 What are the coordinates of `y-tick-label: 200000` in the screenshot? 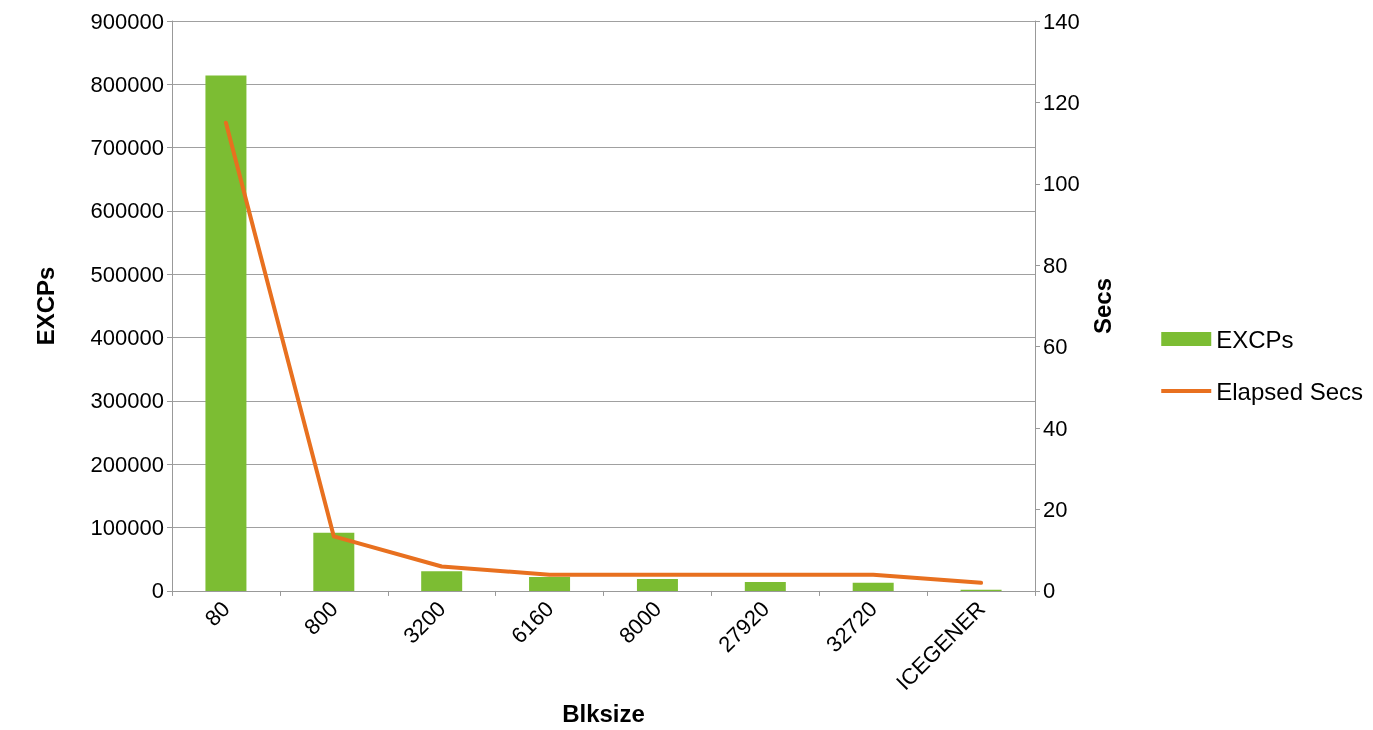 It's located at (127, 464).